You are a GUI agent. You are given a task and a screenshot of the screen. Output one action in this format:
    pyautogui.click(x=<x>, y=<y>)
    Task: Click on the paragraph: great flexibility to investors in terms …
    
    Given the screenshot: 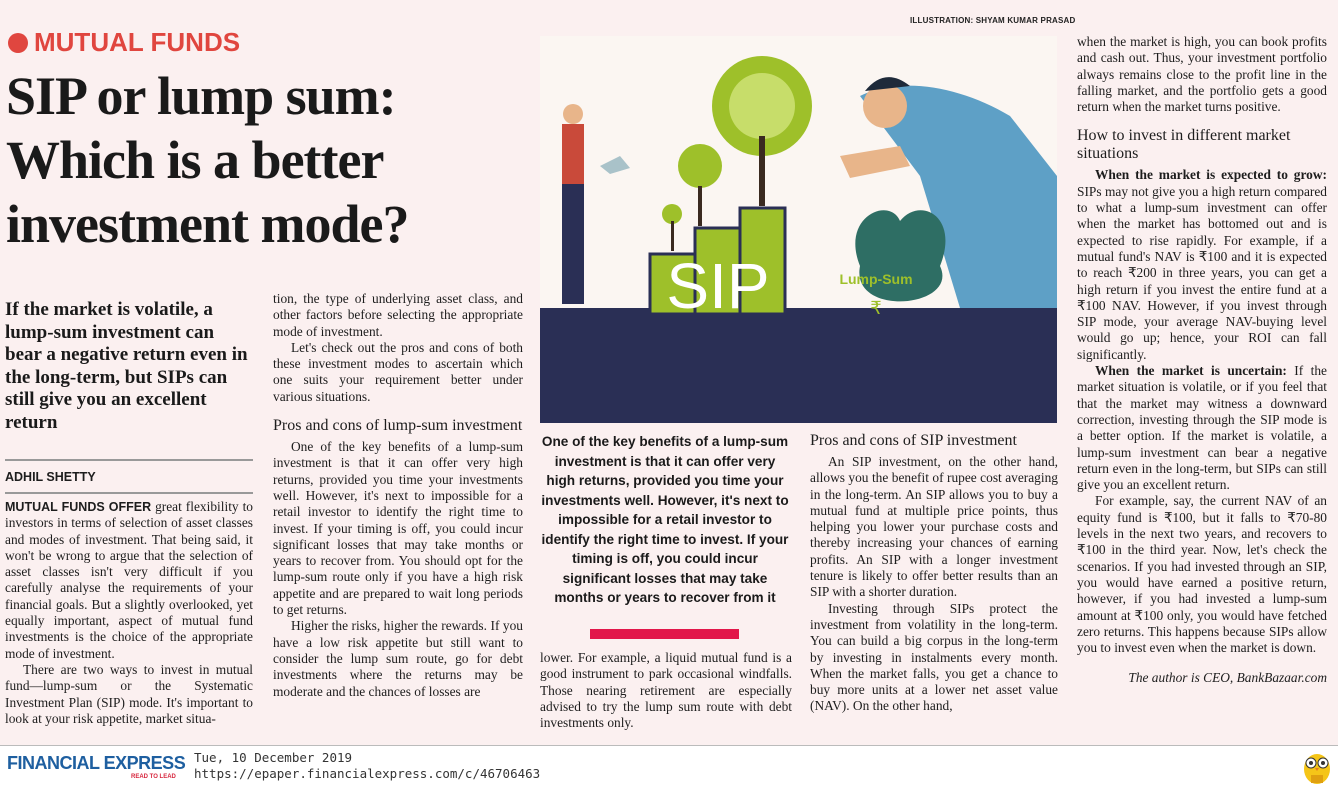 What is the action you would take?
    pyautogui.click(x=129, y=580)
    